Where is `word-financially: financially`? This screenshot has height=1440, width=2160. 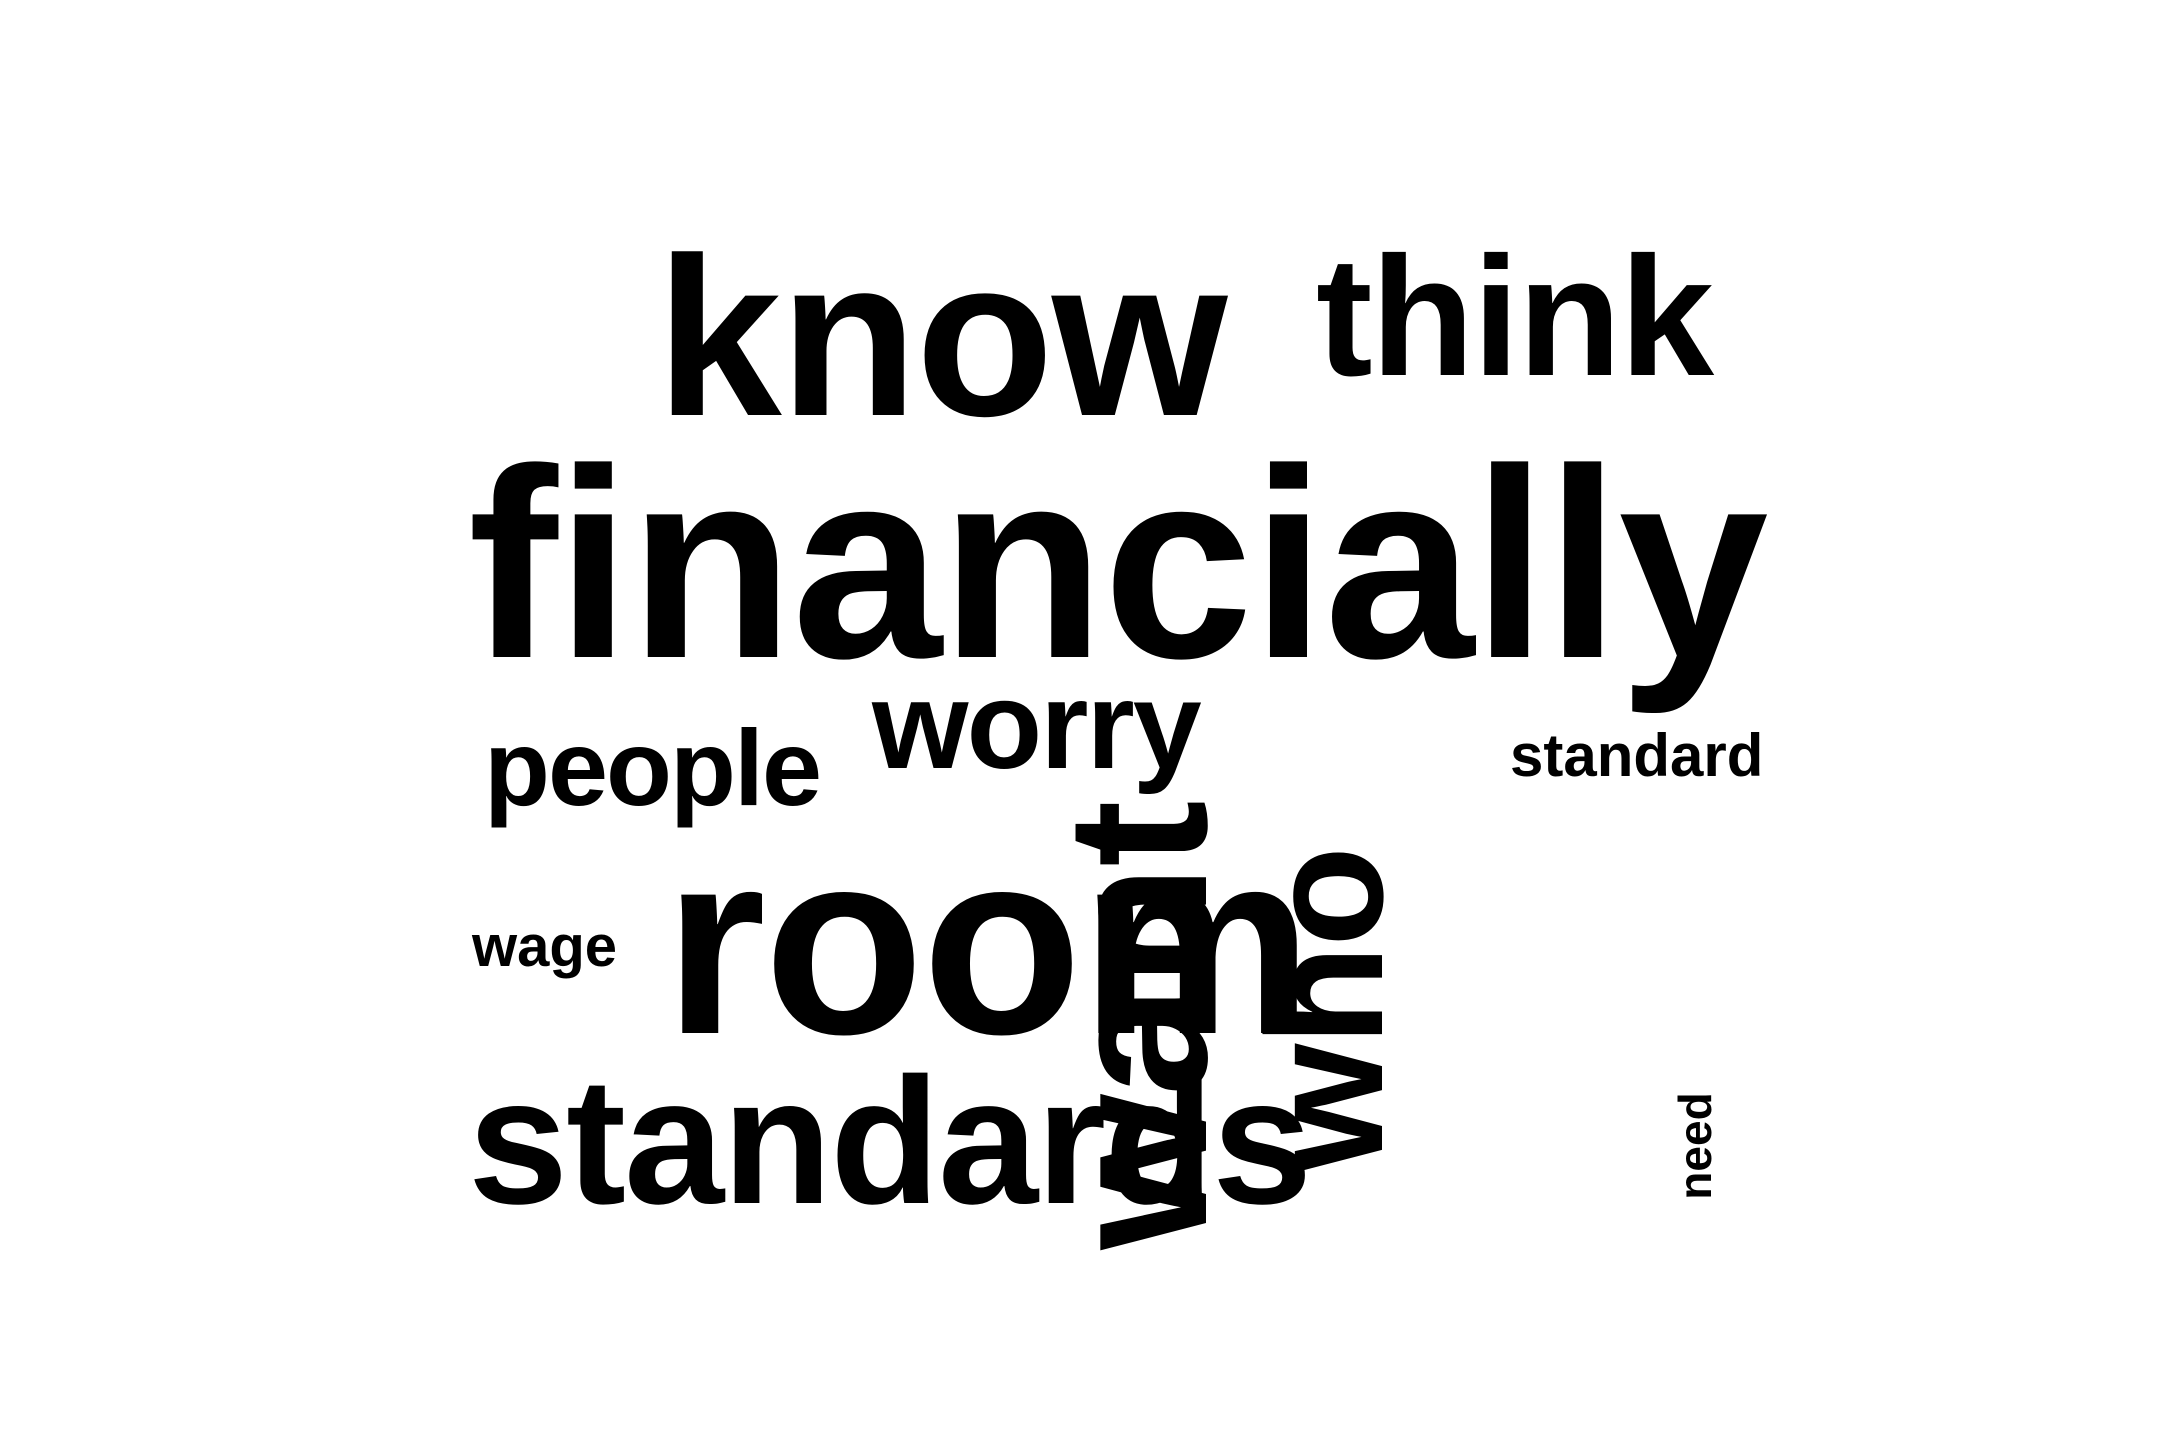 word-financially: financially is located at coordinates (1118, 564).